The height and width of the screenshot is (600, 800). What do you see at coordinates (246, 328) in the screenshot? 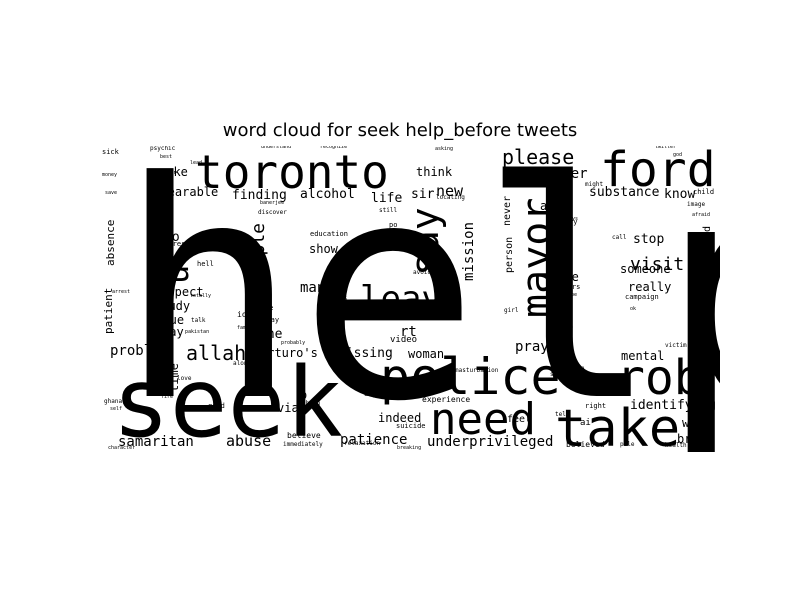
I see `word-family: family` at bounding box center [246, 328].